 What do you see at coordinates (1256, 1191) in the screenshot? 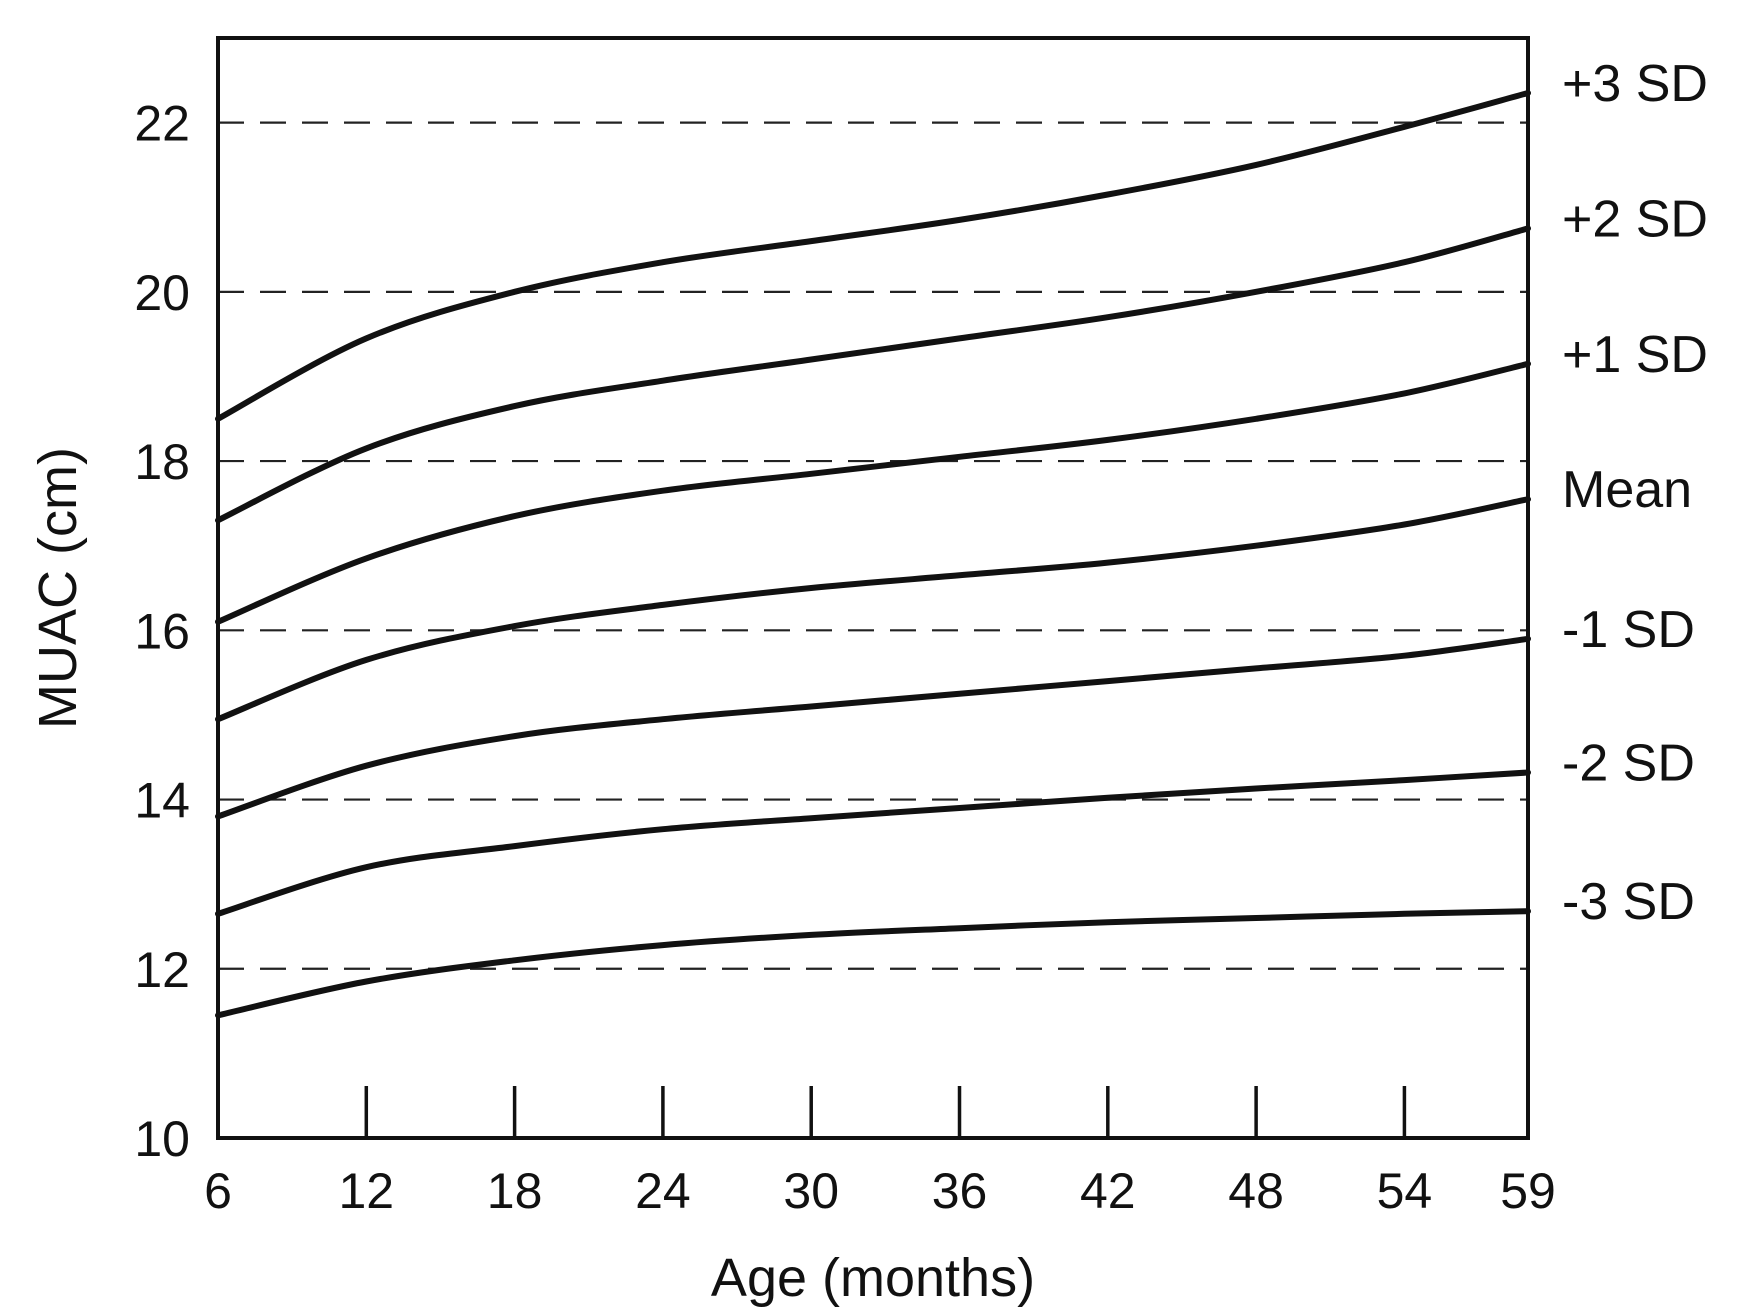
I see `x-tick-label-48: 48` at bounding box center [1256, 1191].